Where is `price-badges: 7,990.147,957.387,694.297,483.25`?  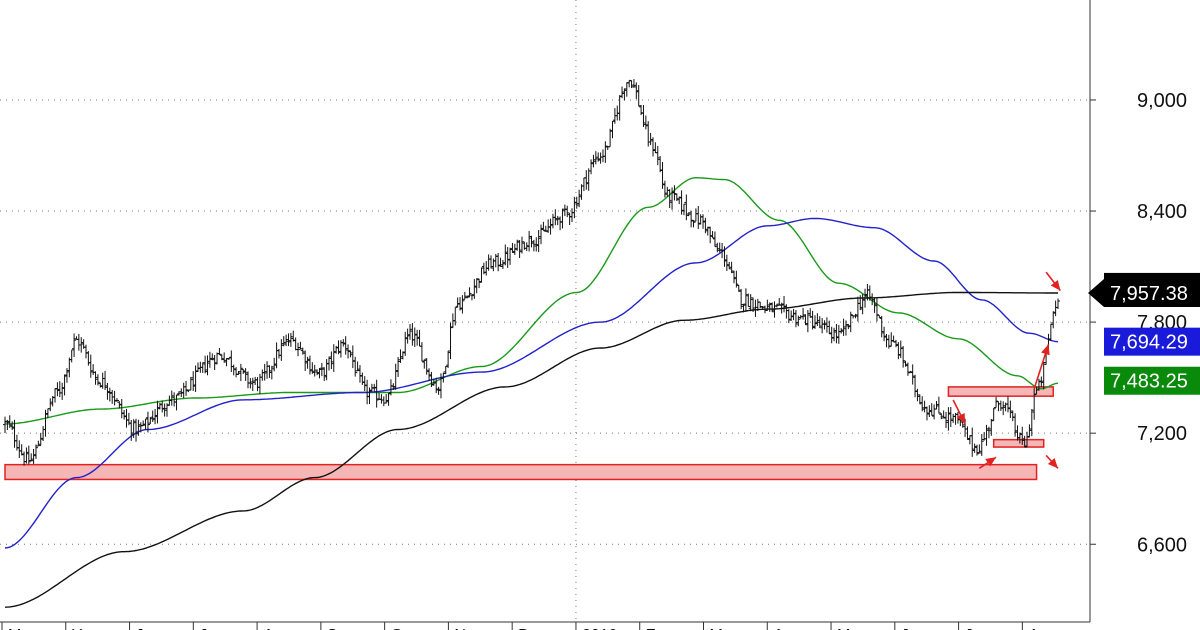 price-badges: 7,990.147,957.387,694.297,483.25 is located at coordinates (1144, 333).